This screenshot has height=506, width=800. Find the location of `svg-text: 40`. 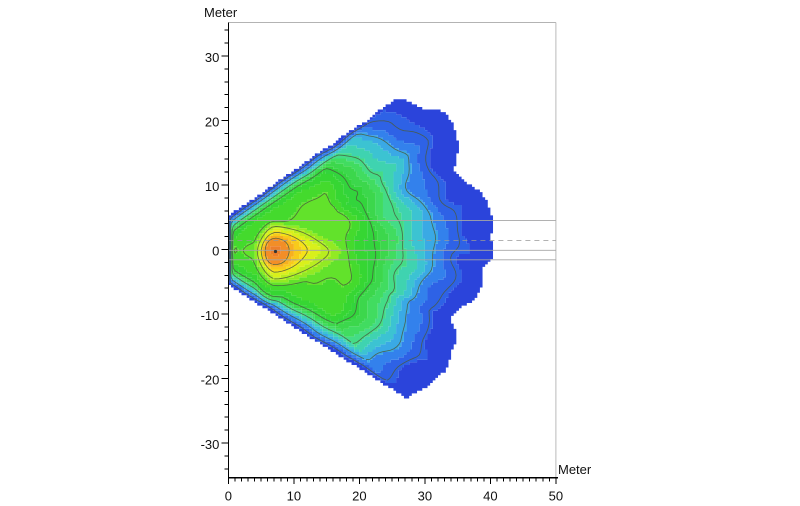

svg-text: 40 is located at coordinates (490, 496).